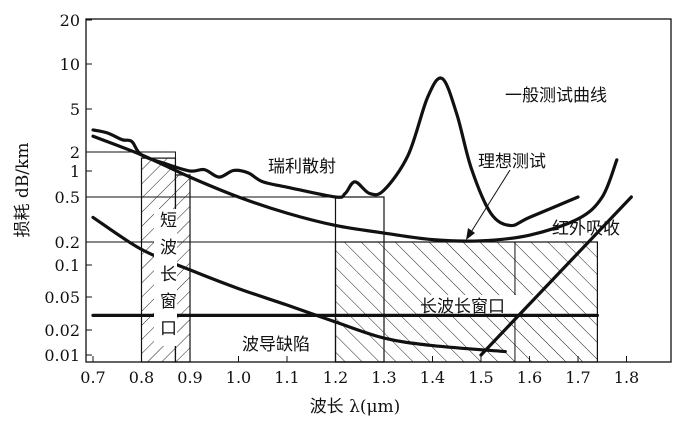 This screenshot has width=682, height=424. What do you see at coordinates (238, 377) in the screenshot?
I see `x-tick-label: 1.0` at bounding box center [238, 377].